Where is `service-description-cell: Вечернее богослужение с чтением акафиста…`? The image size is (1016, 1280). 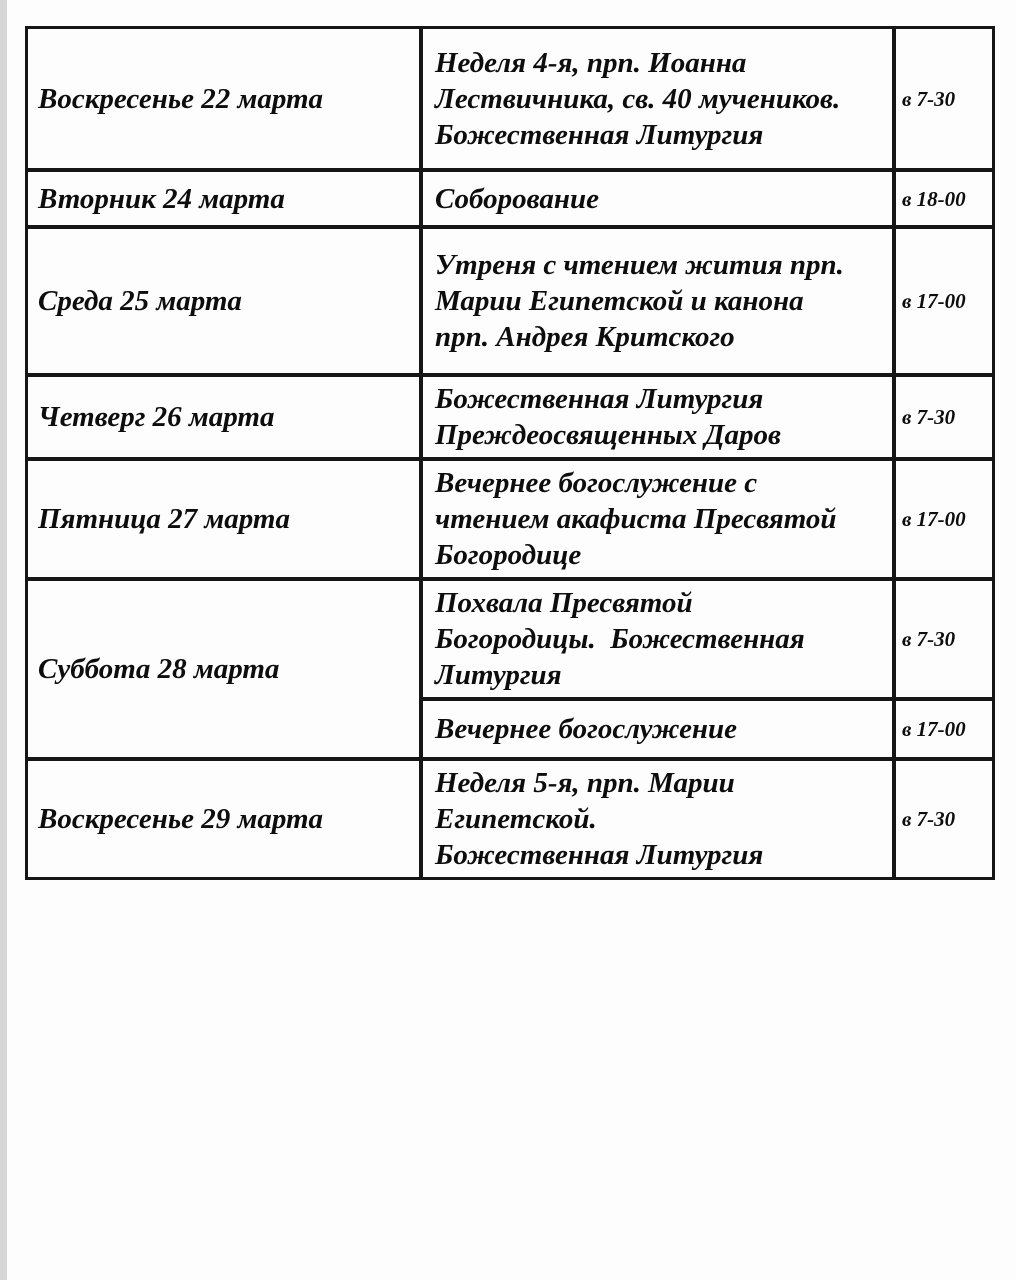 service-description-cell: Вечернее богослужение с чтением акафиста… is located at coordinates (657, 519).